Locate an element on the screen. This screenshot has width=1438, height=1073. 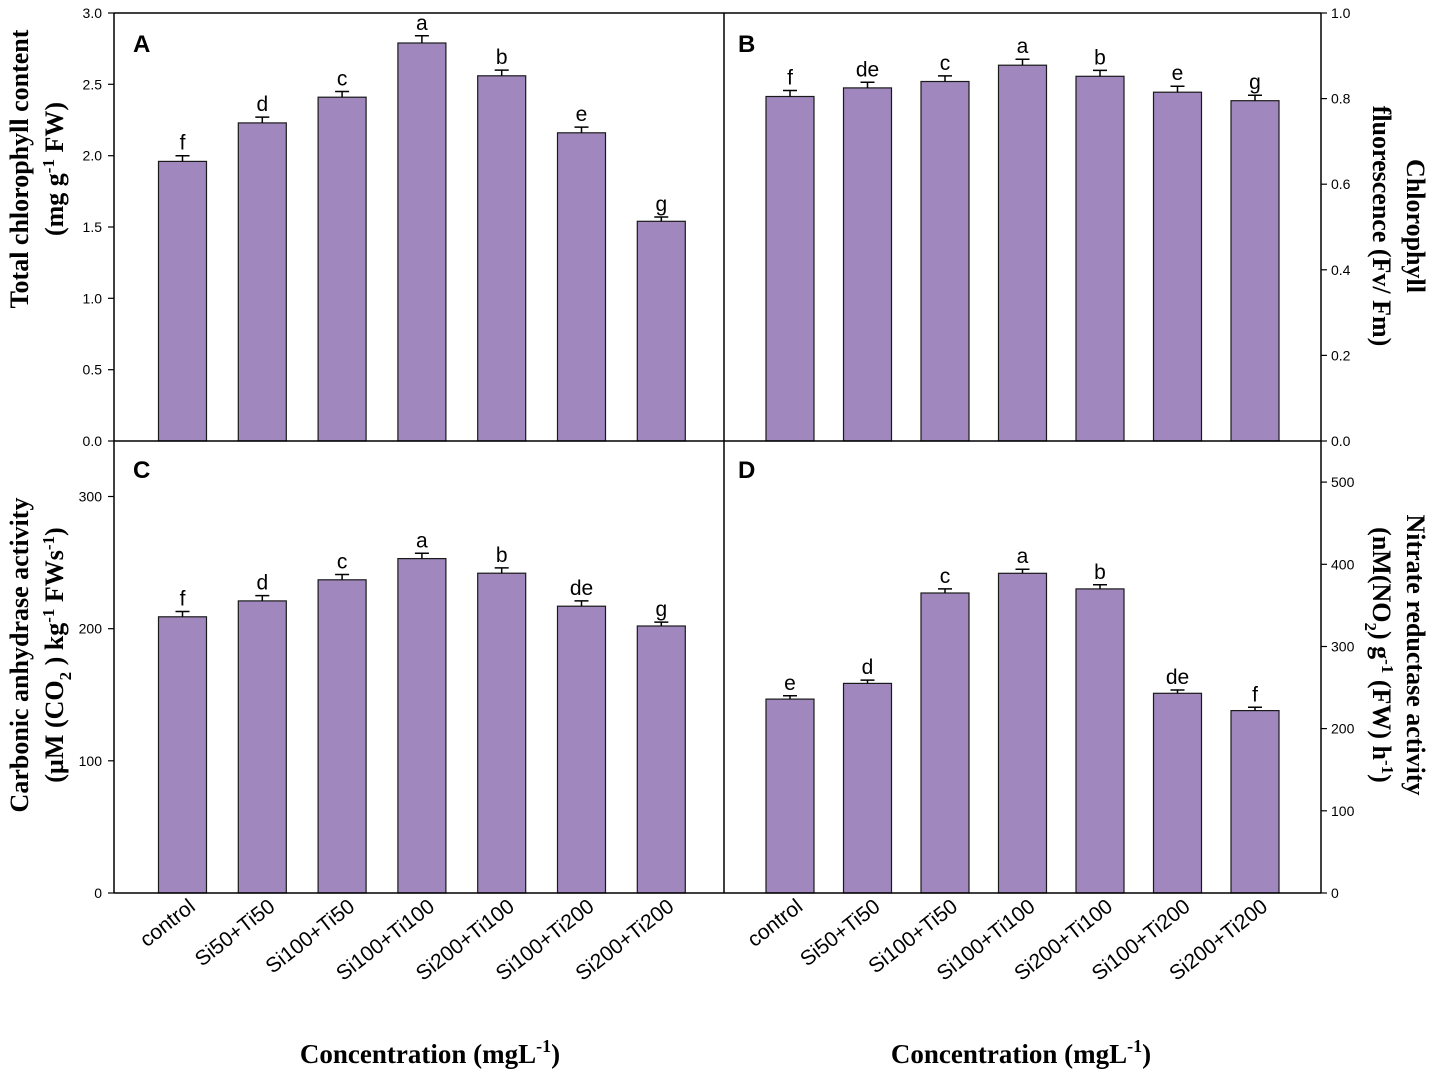
panel-c-y-tick-label-0: 0 is located at coordinates (98, 893).